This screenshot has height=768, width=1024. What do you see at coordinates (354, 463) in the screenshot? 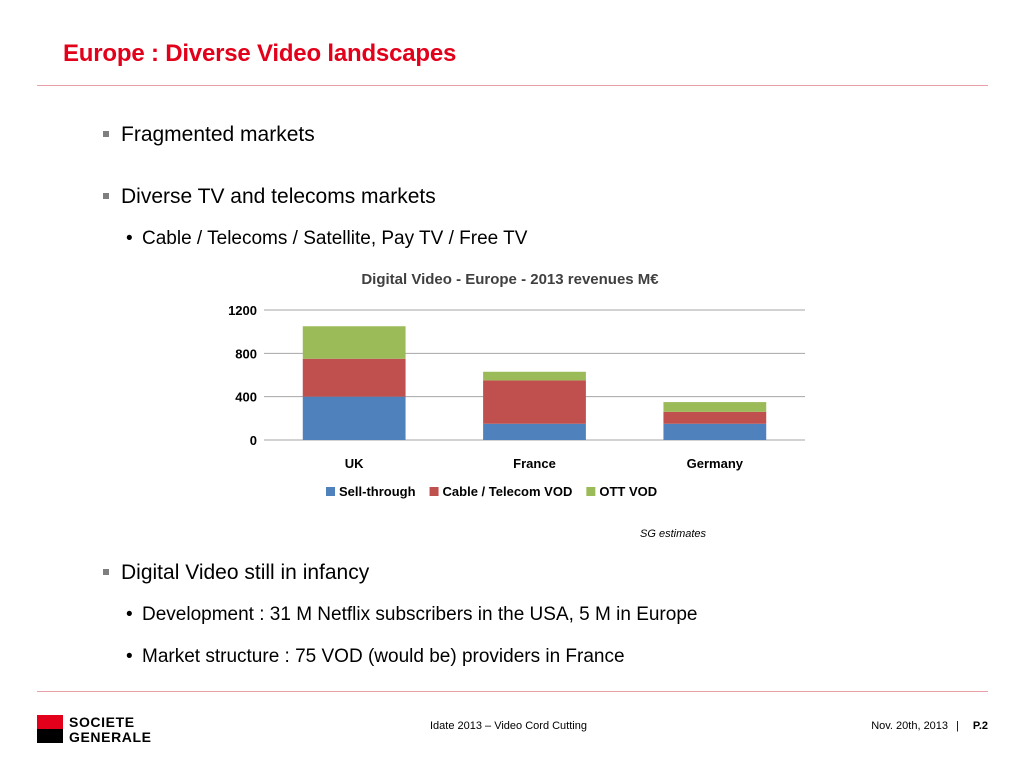
I see `x-tick-label: UK` at bounding box center [354, 463].